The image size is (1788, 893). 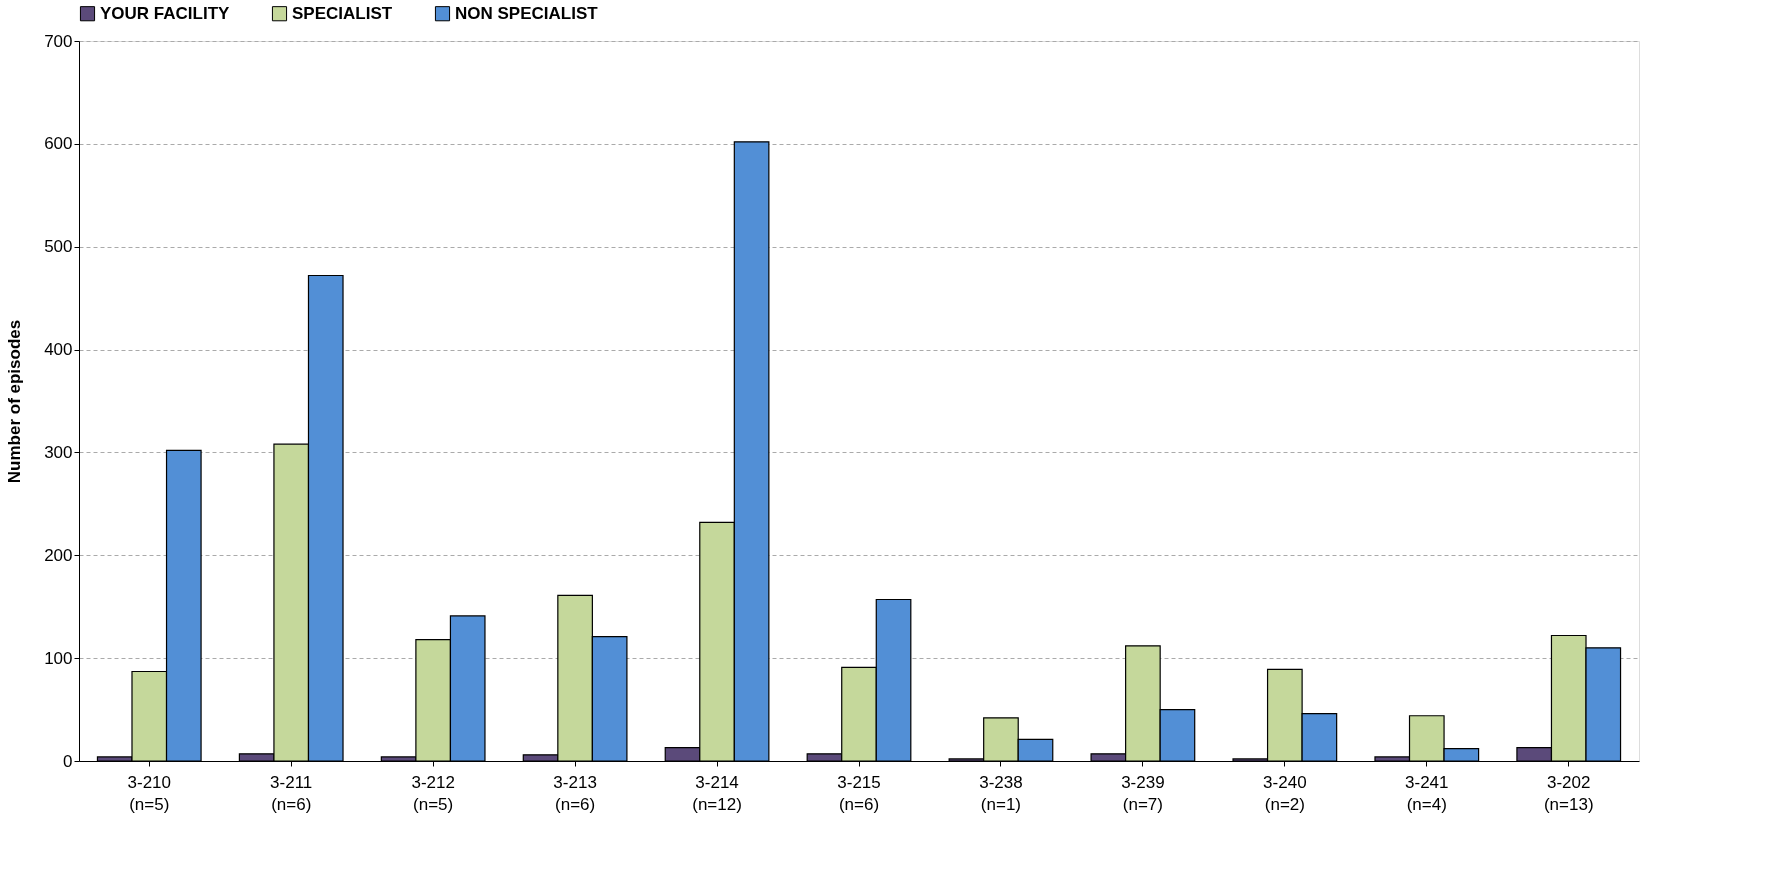 I want to click on y-tick-label: 0, so click(x=68, y=761).